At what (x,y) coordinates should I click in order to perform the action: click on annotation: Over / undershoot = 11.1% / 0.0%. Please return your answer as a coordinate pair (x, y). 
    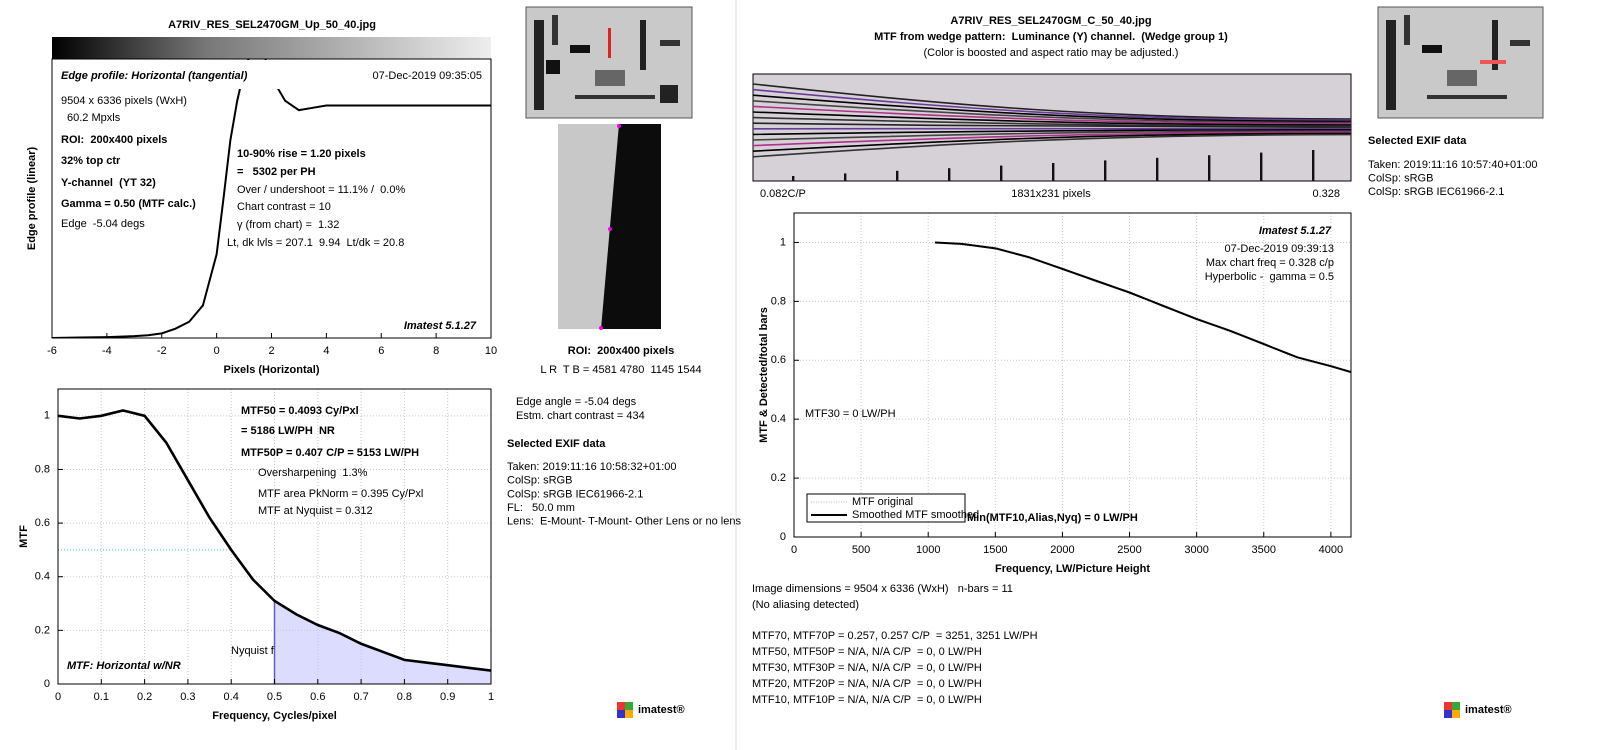
    Looking at the image, I should click on (321, 190).